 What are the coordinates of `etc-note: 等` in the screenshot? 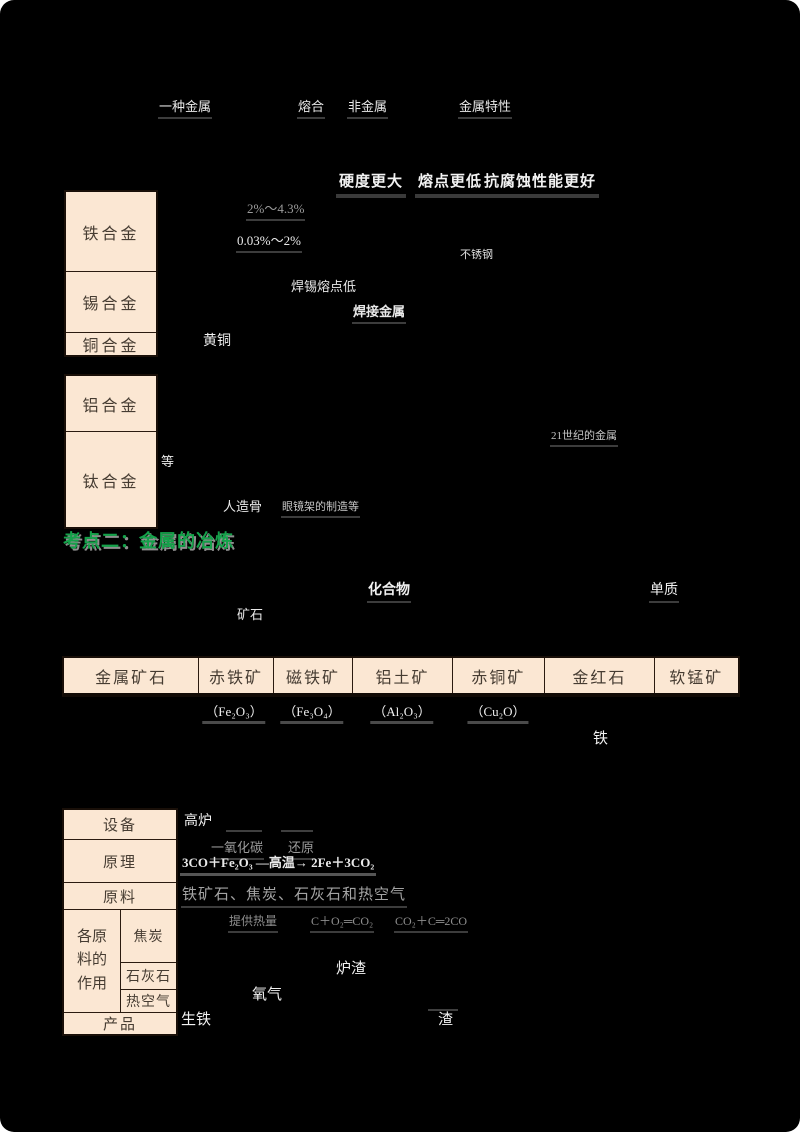 It's located at (168, 461).